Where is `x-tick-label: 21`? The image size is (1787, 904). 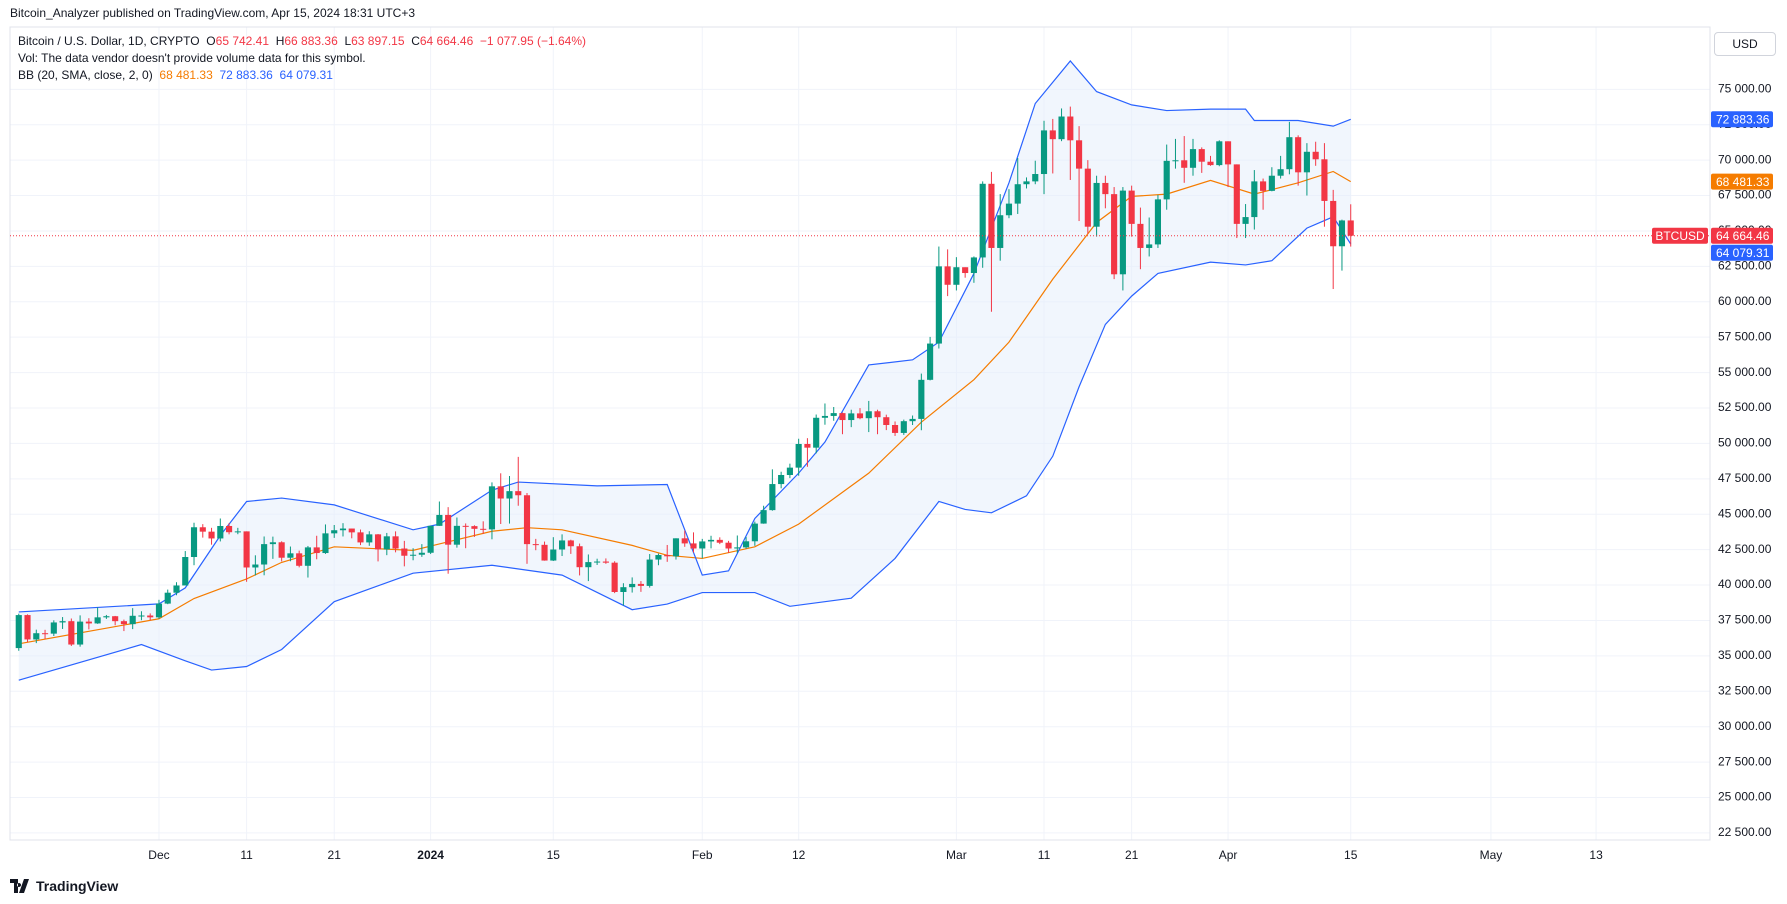 x-tick-label: 21 is located at coordinates (1132, 855).